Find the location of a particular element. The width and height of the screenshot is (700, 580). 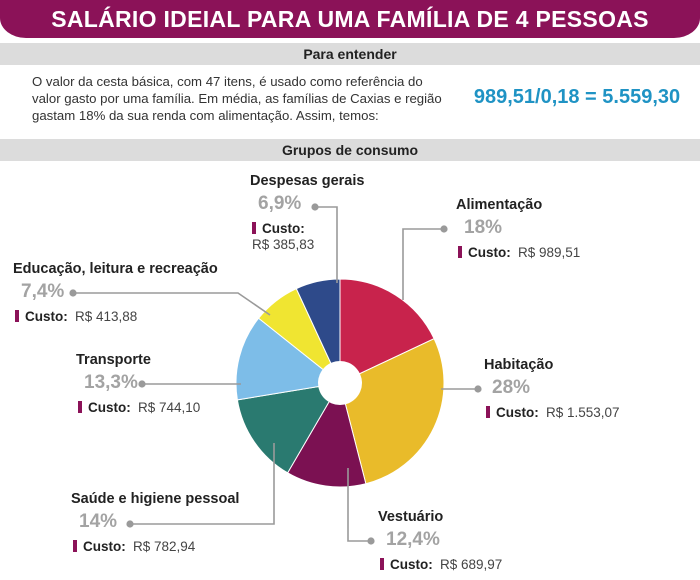

cost-key-saude-e-higiene-pessoal: Custo: is located at coordinates (104, 546).